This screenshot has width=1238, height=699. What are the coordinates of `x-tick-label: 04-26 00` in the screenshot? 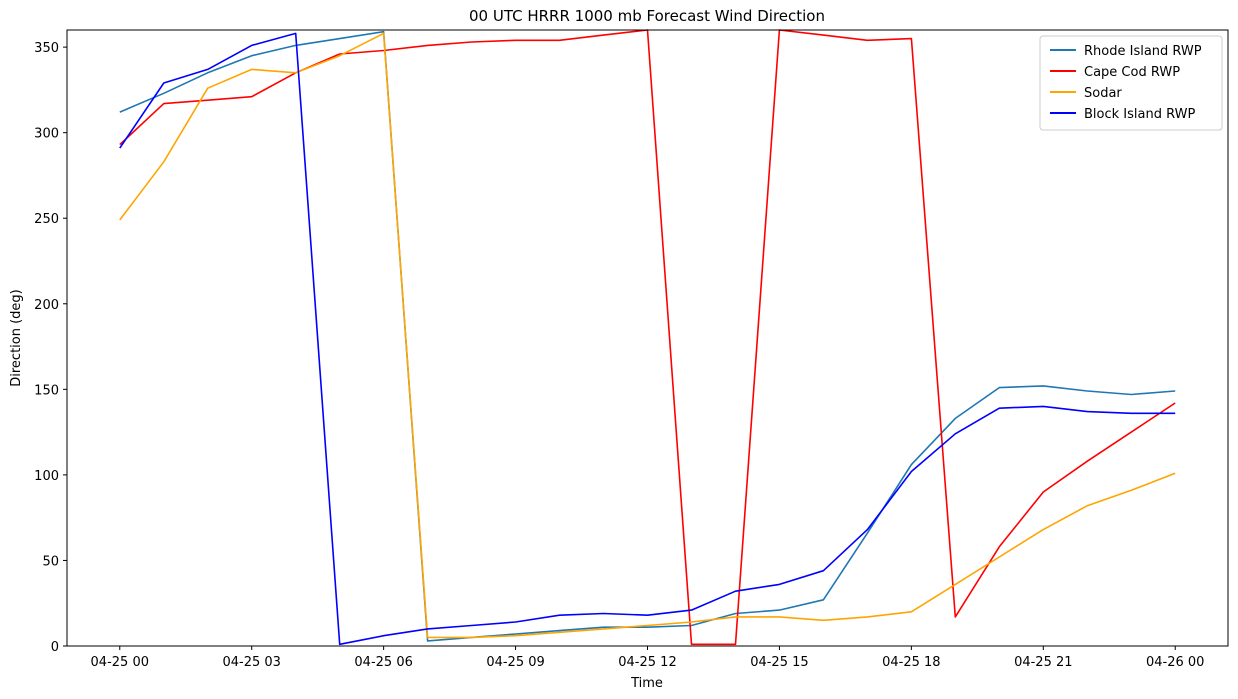 It's located at (1175, 662).